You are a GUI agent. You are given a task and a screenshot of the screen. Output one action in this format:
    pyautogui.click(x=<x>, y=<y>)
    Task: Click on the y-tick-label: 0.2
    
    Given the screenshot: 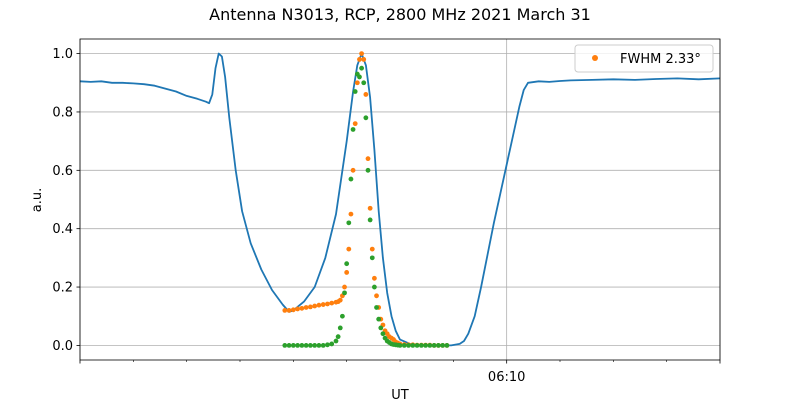 What is the action you would take?
    pyautogui.click(x=62, y=288)
    